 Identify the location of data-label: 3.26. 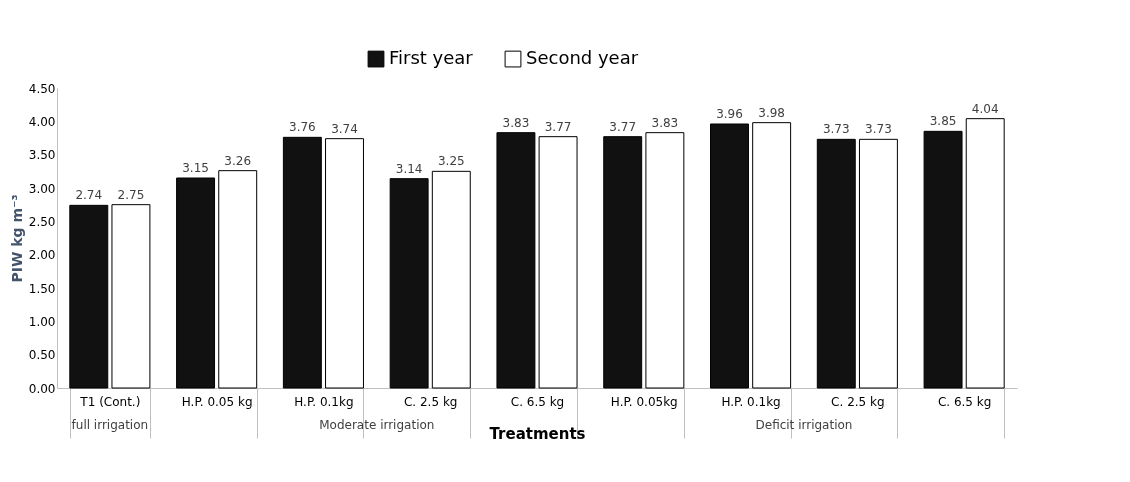
(238, 160).